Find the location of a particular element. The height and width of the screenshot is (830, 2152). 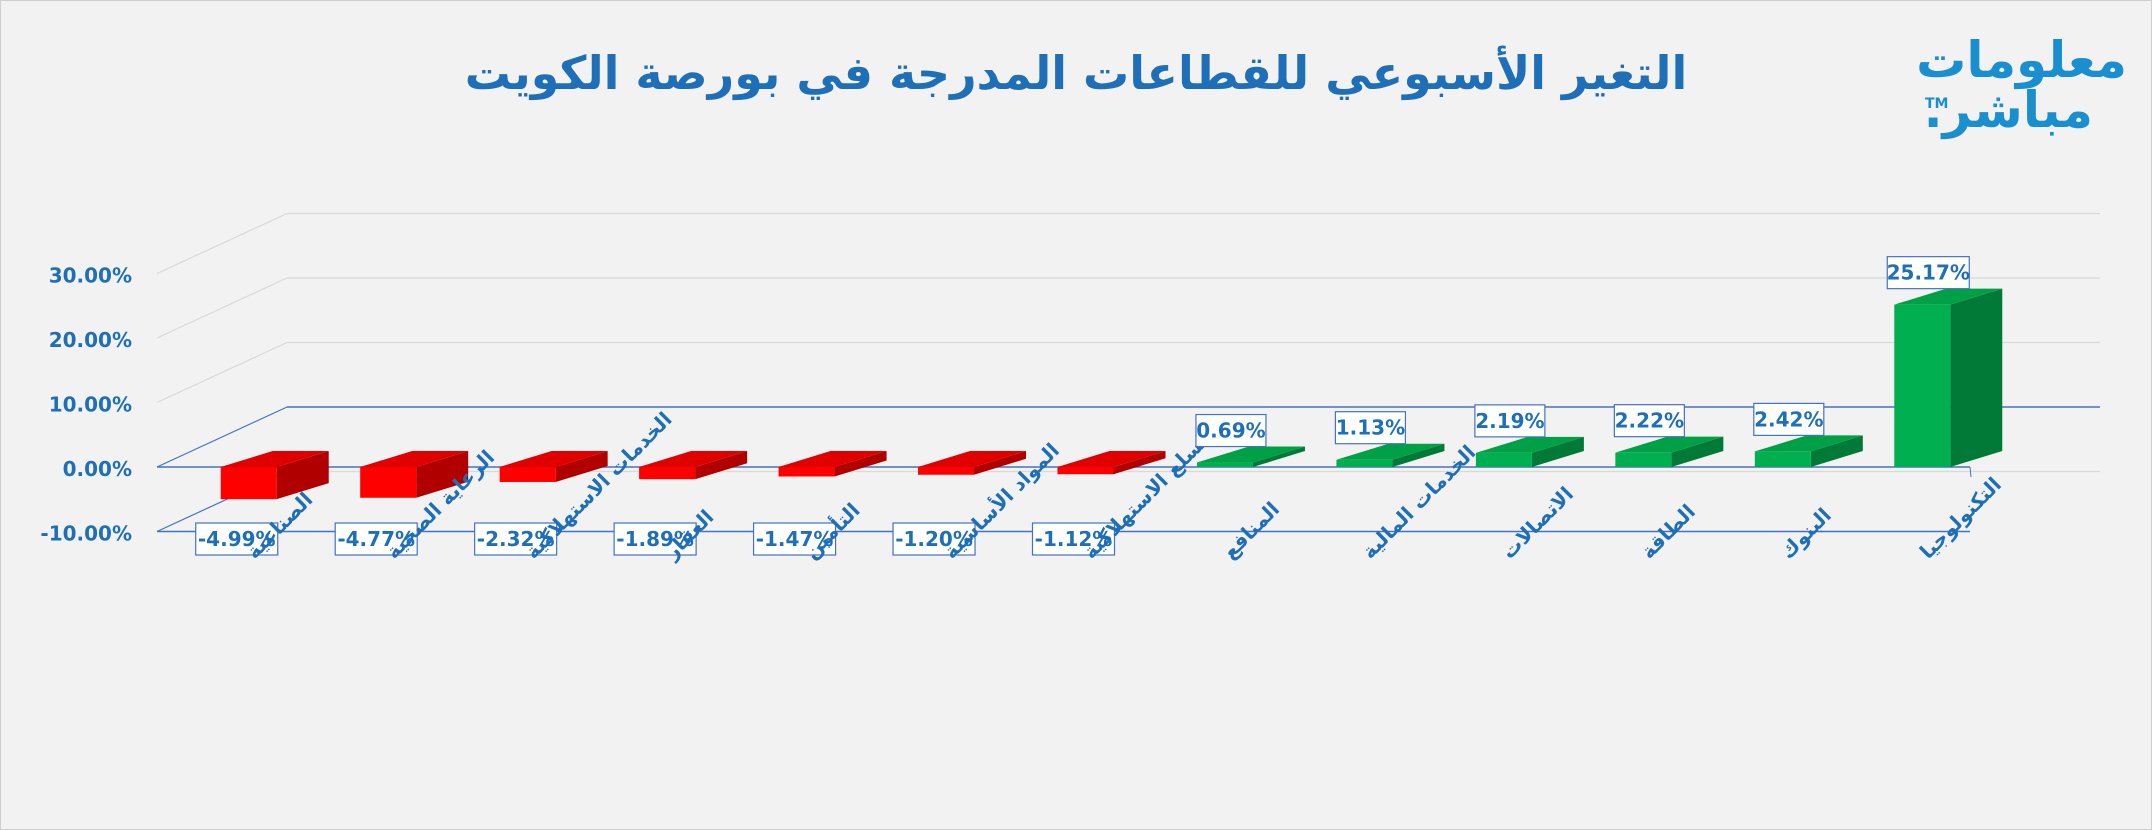

data-label: -1.89% is located at coordinates (655, 539).